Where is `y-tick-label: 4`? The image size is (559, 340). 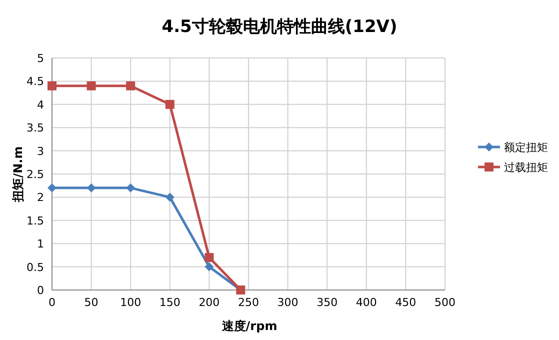
y-tick-label: 4 is located at coordinates (40, 105).